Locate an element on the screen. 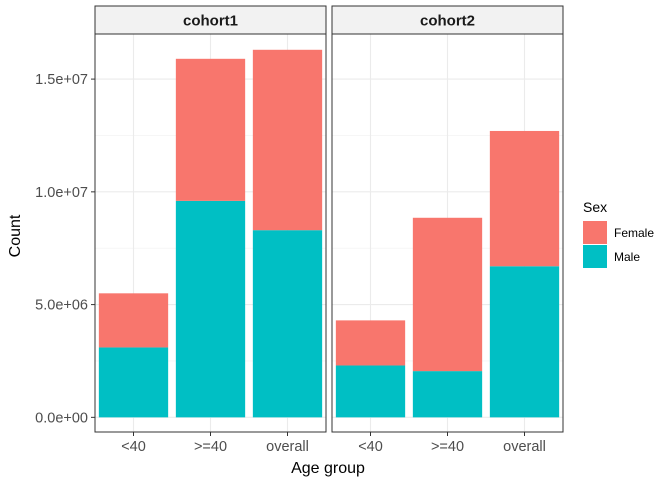  y-tick-label: 1.5e+07 is located at coordinates (61, 80).